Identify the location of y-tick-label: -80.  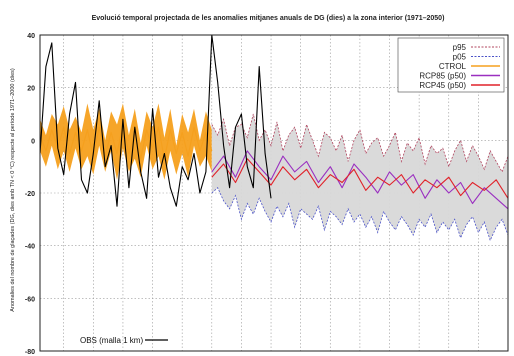
(30, 352).